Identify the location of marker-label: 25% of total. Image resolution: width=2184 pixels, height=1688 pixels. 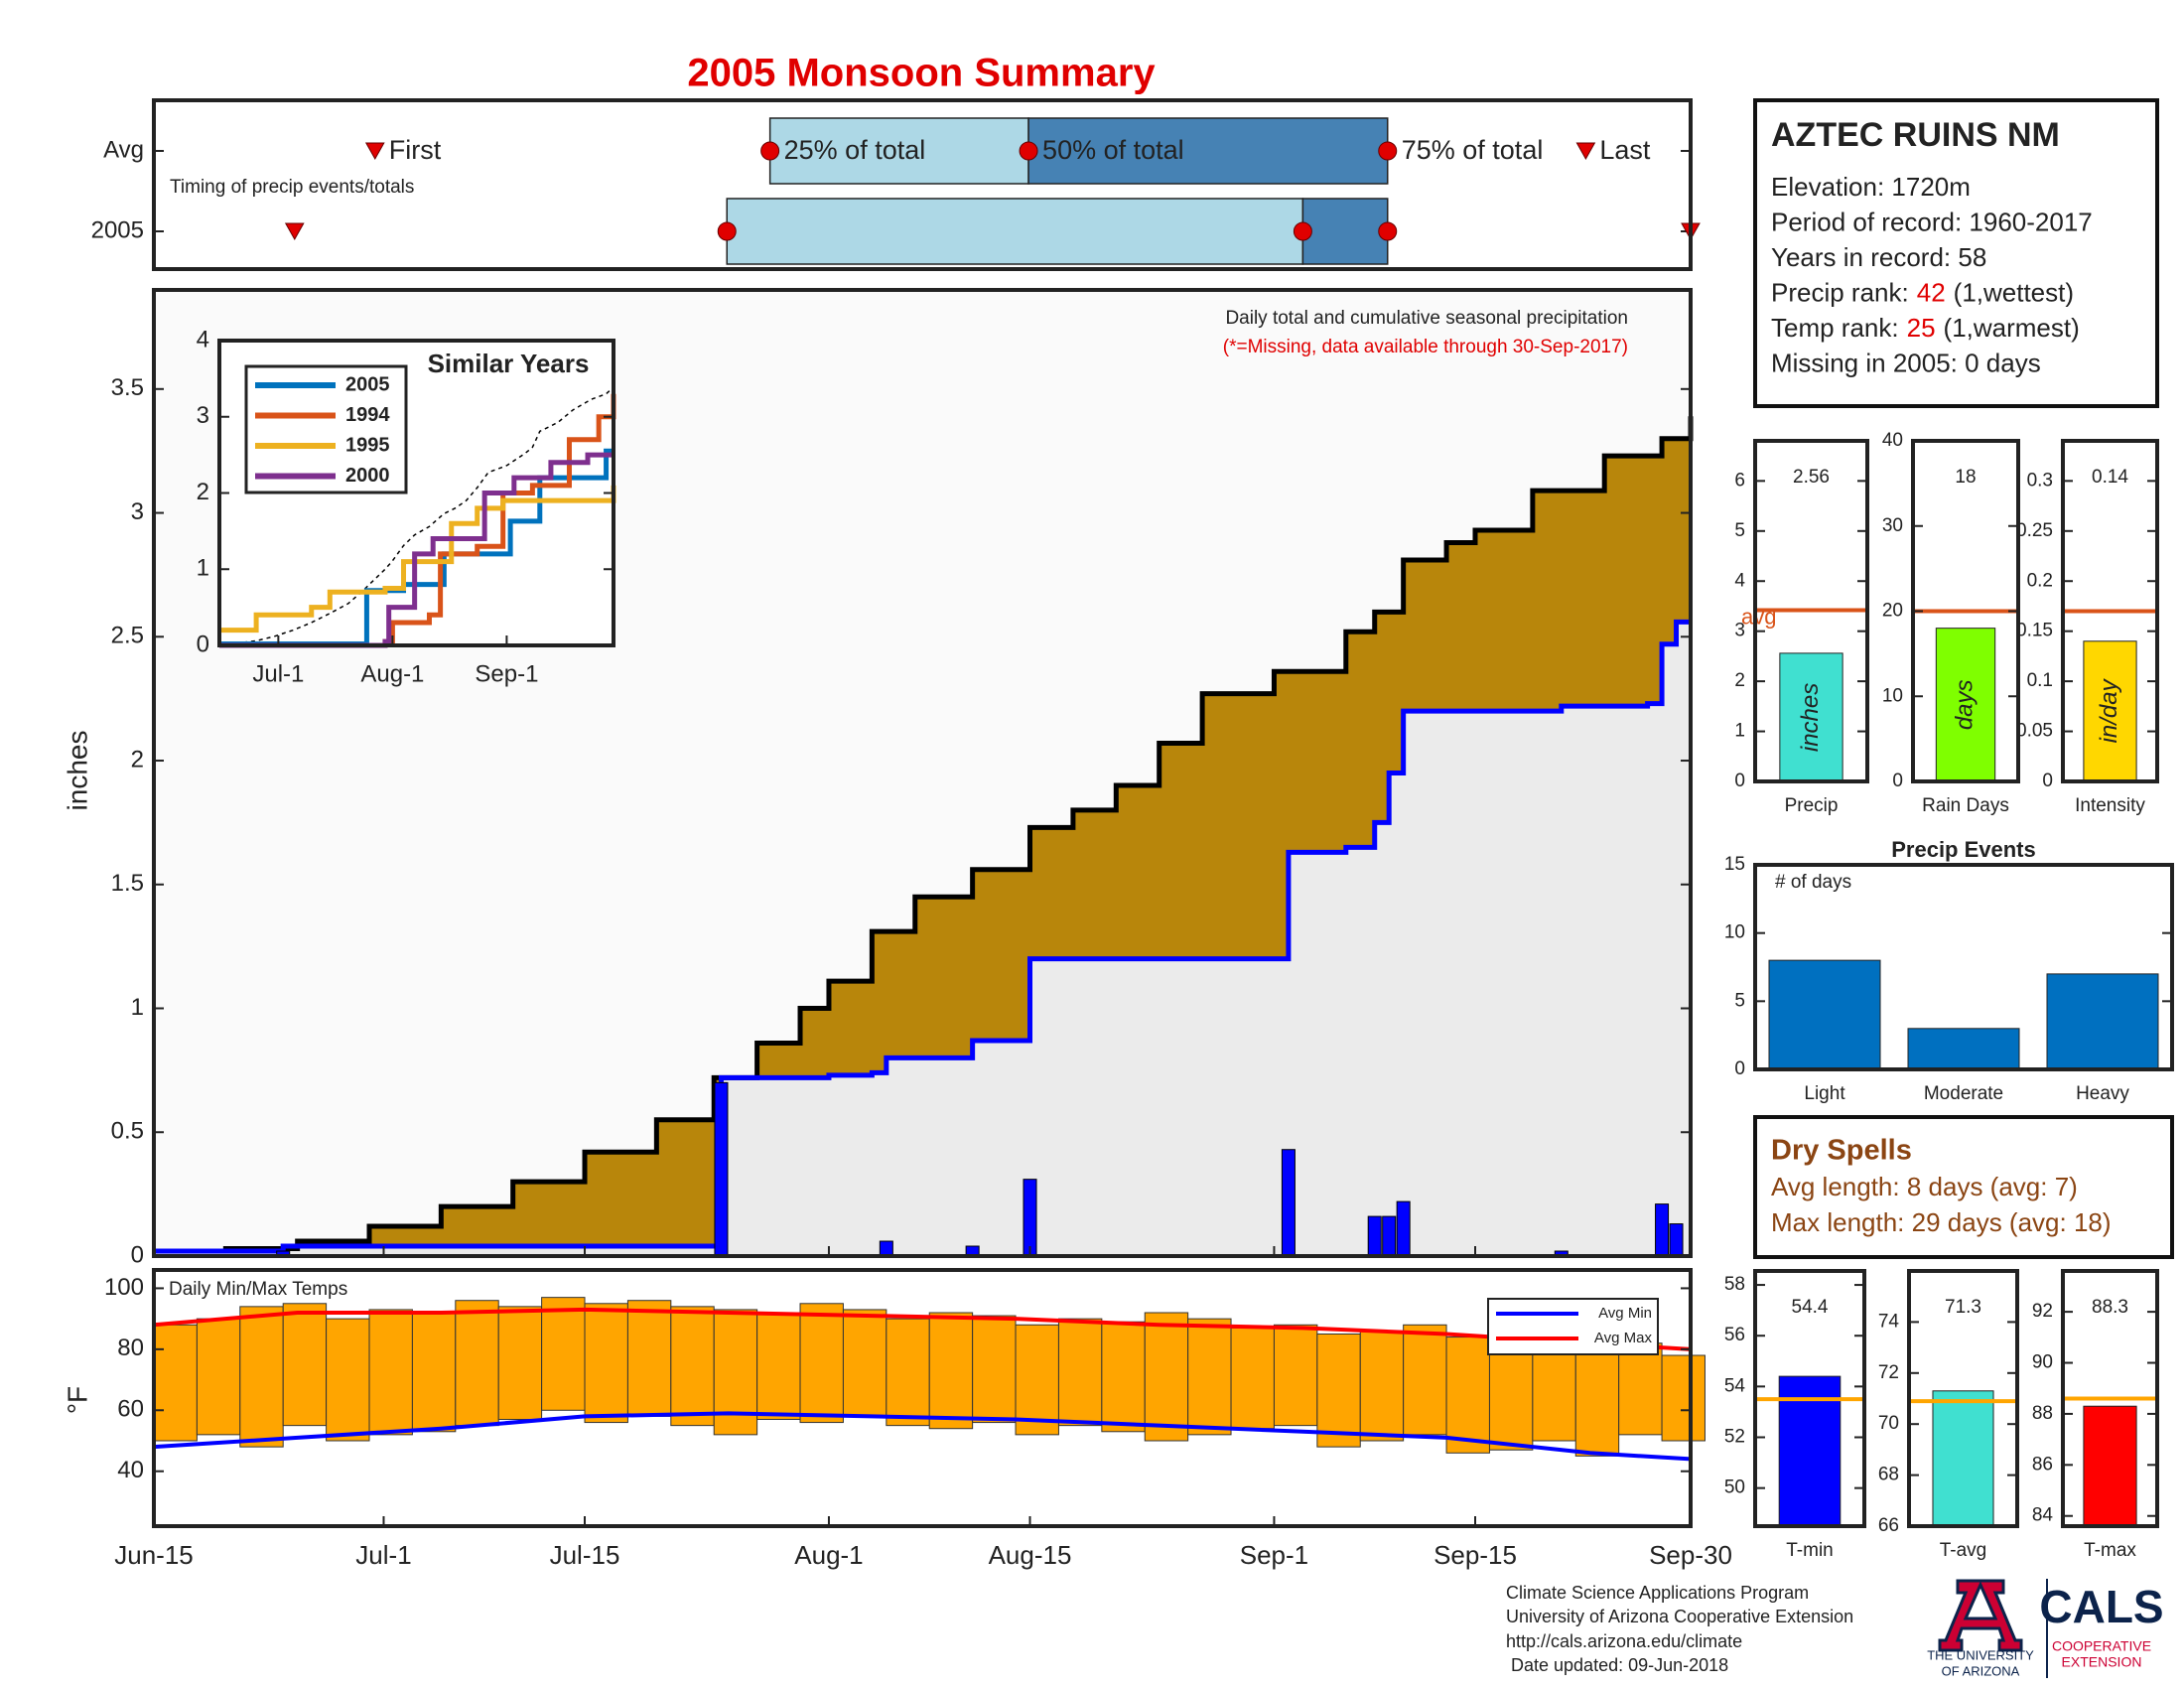
(855, 150).